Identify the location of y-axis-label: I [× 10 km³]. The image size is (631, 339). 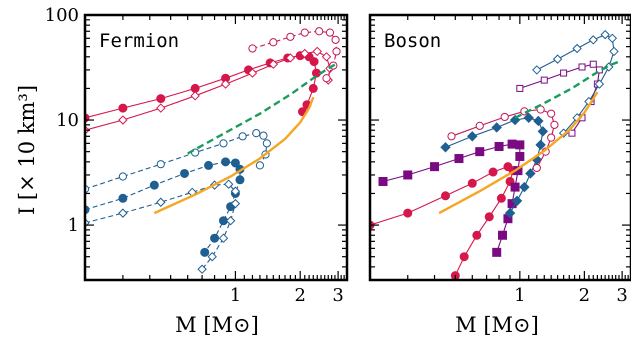
(27, 150).